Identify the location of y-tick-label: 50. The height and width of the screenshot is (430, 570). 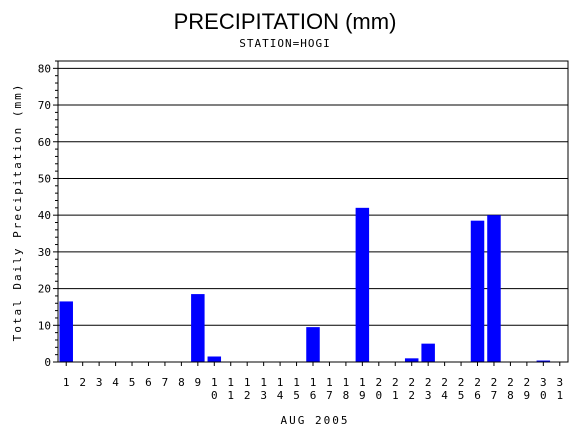
(44, 178).